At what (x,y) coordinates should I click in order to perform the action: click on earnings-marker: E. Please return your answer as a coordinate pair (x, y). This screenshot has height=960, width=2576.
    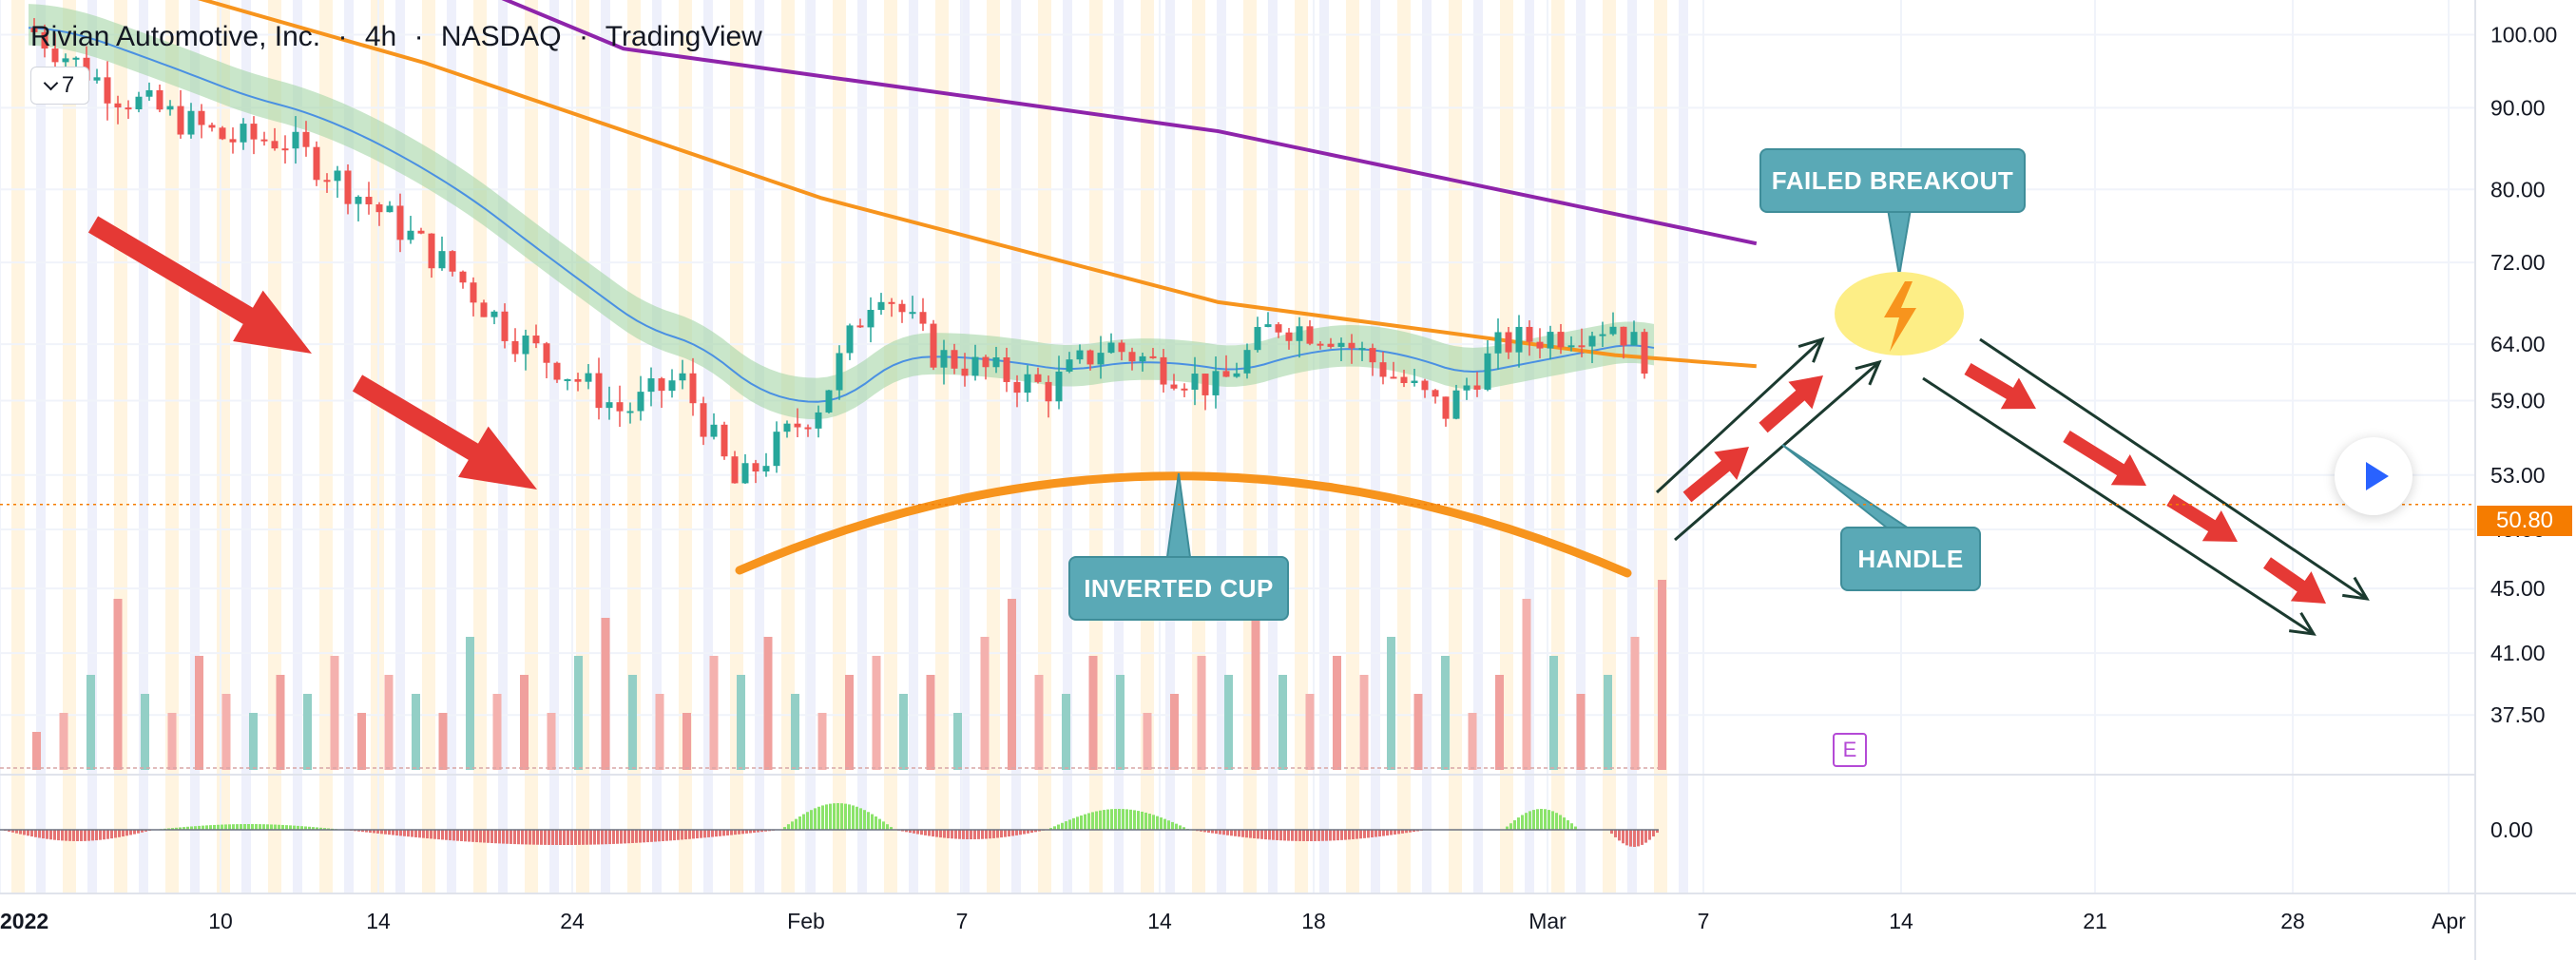
    Looking at the image, I should click on (1850, 750).